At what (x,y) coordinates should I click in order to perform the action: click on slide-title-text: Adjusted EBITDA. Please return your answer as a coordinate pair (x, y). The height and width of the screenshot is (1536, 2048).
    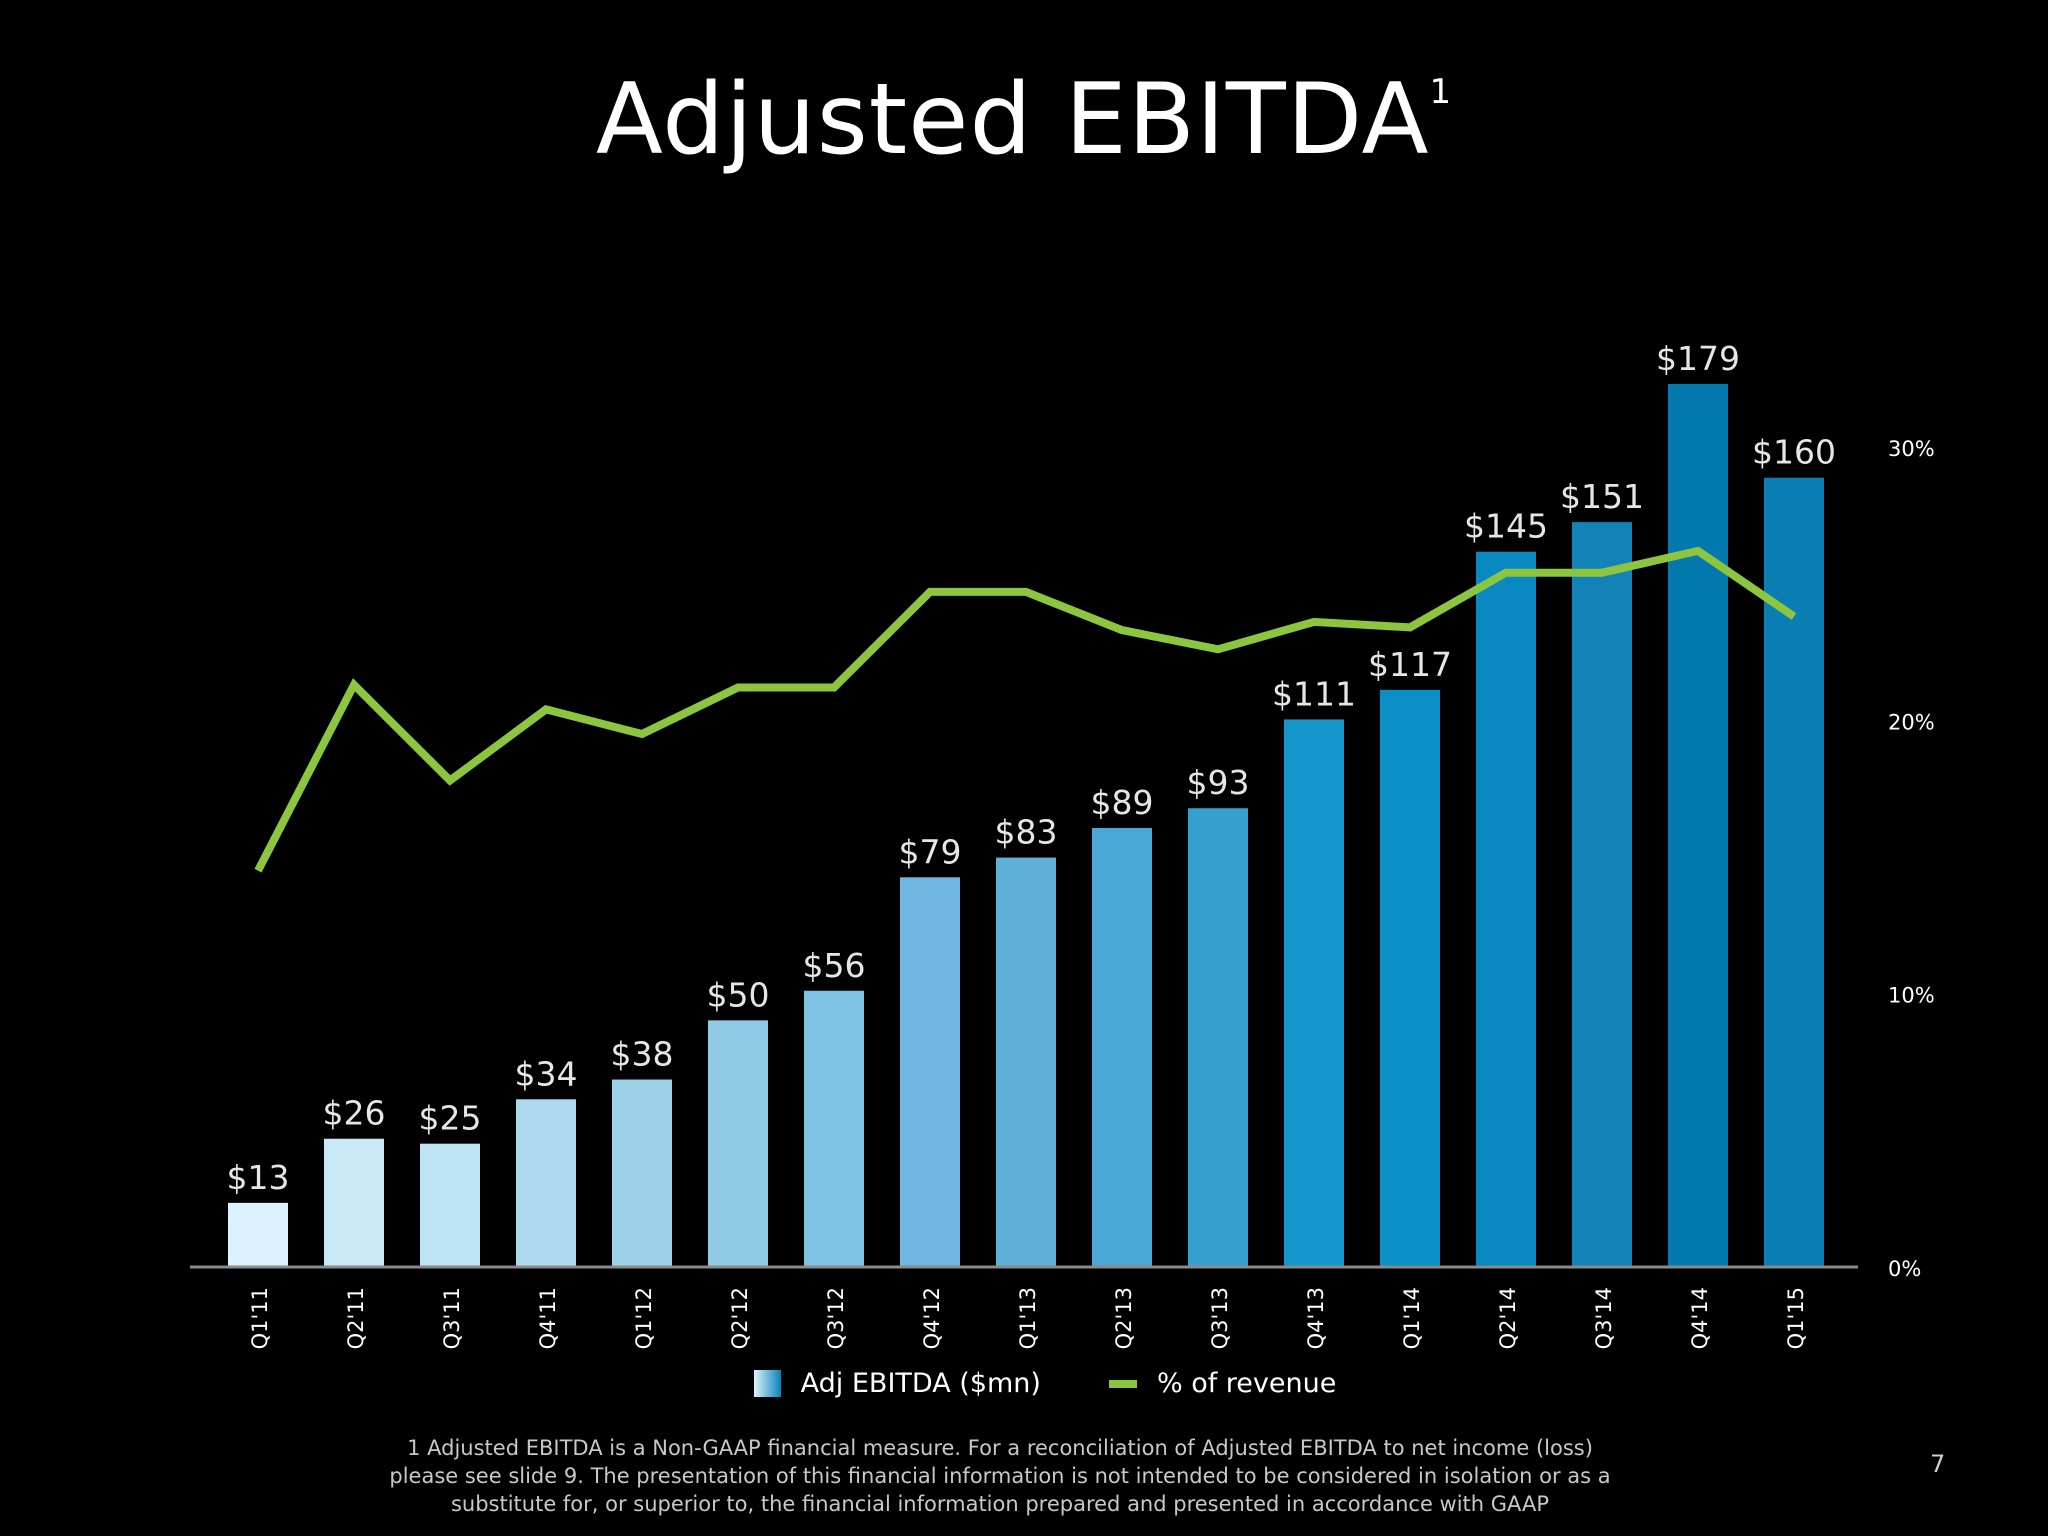
    Looking at the image, I should click on (1012, 120).